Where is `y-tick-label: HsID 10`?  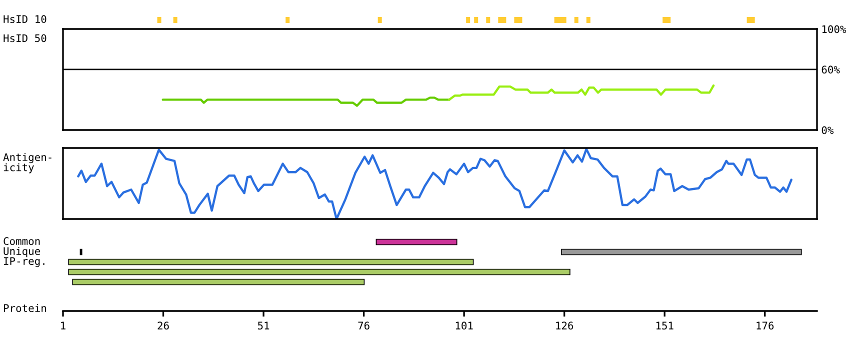
y-tick-label: HsID 10 is located at coordinates (25, 19).